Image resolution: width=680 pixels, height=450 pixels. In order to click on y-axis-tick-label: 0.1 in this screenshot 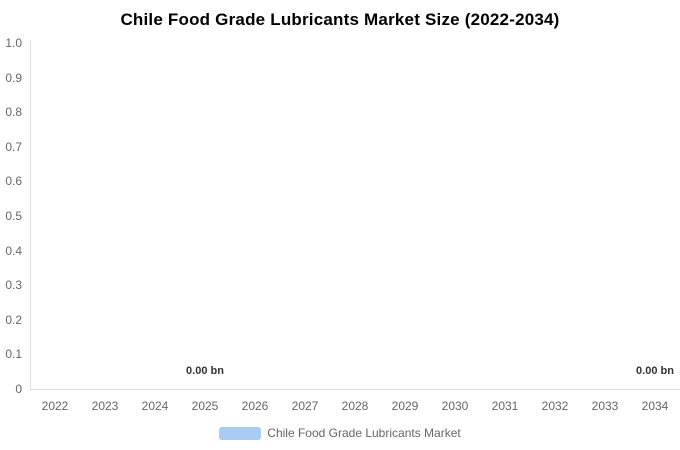, I will do `click(13, 354)`.